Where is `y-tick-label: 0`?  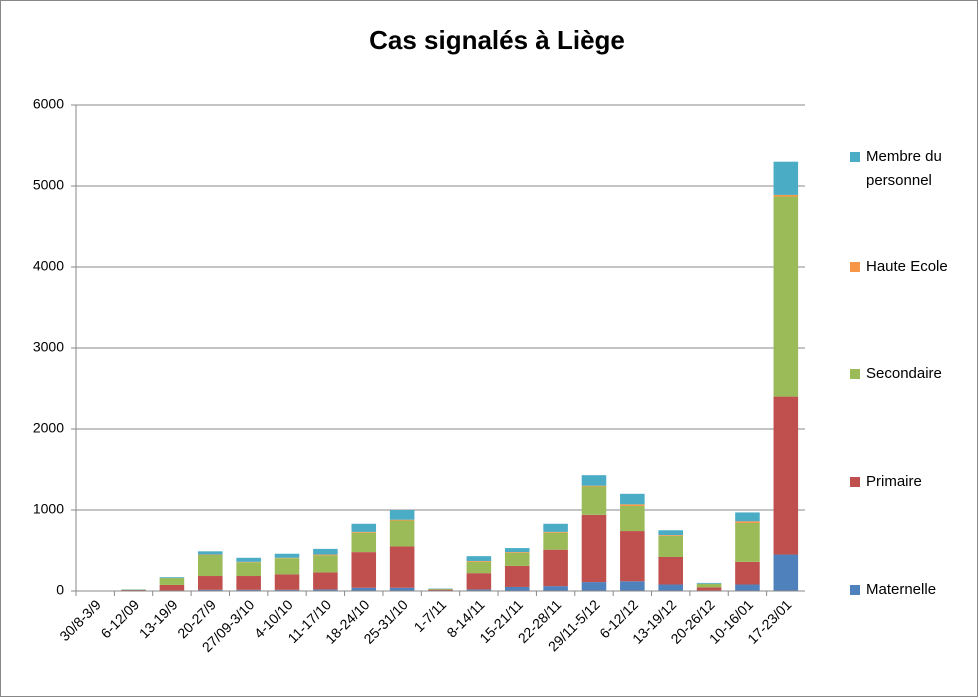
y-tick-label: 0 is located at coordinates (60, 590).